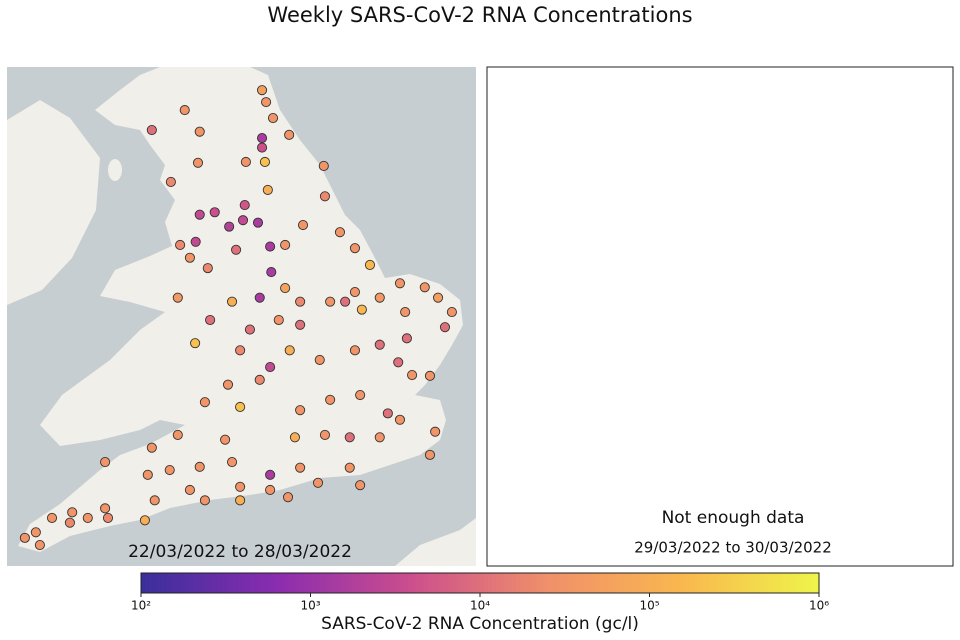  Describe the element at coordinates (480, 606) in the screenshot. I see `colorbar-tick-label: 10⁴` at that location.